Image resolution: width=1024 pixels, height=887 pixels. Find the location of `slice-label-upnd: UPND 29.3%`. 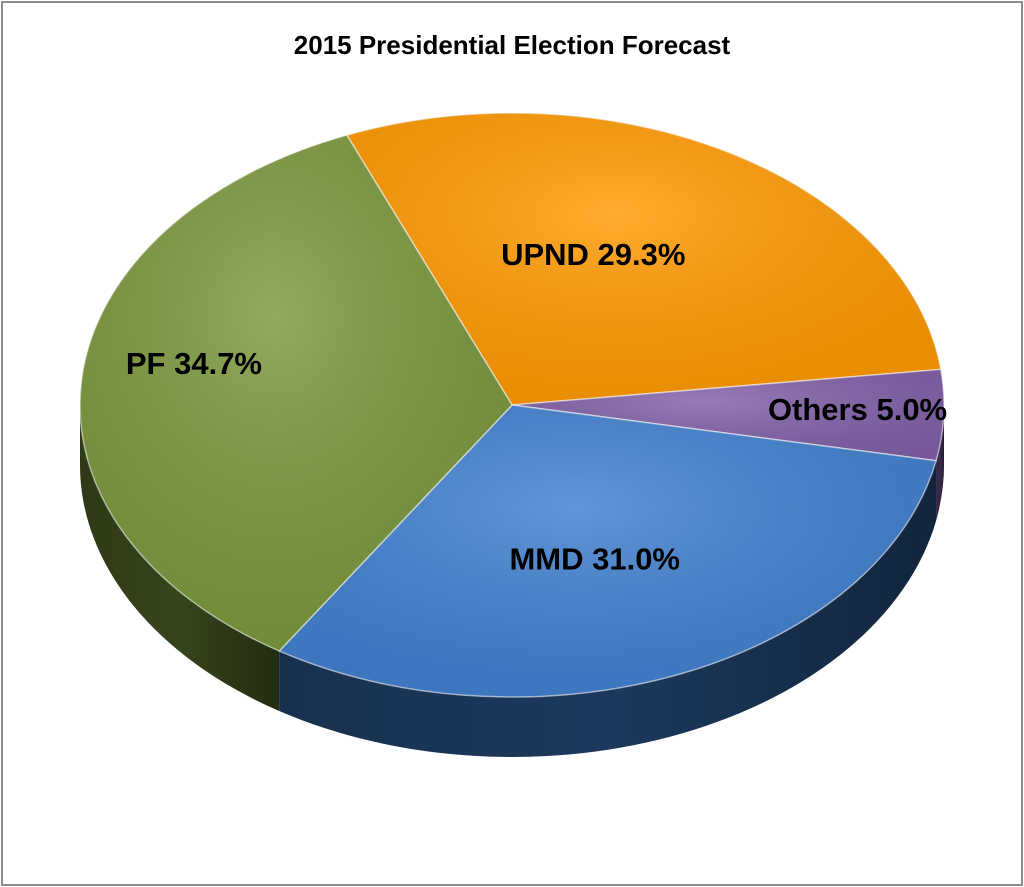

slice-label-upnd: UPND 29.3% is located at coordinates (593, 254).